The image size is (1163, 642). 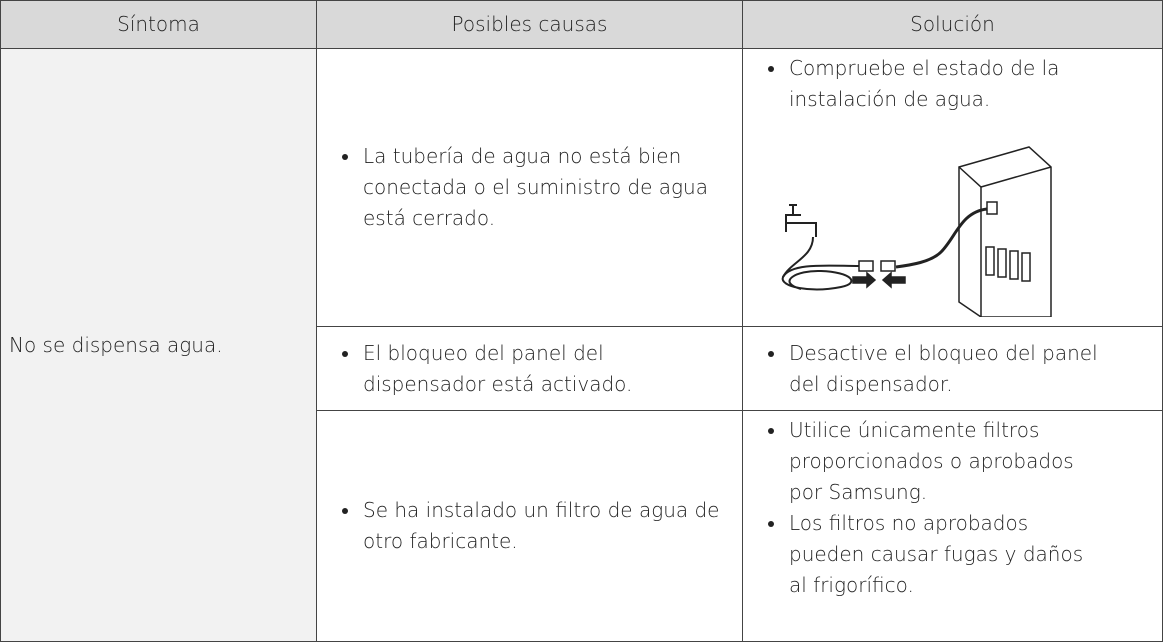 I want to click on header-text: Posibles causas, so click(x=529, y=24).